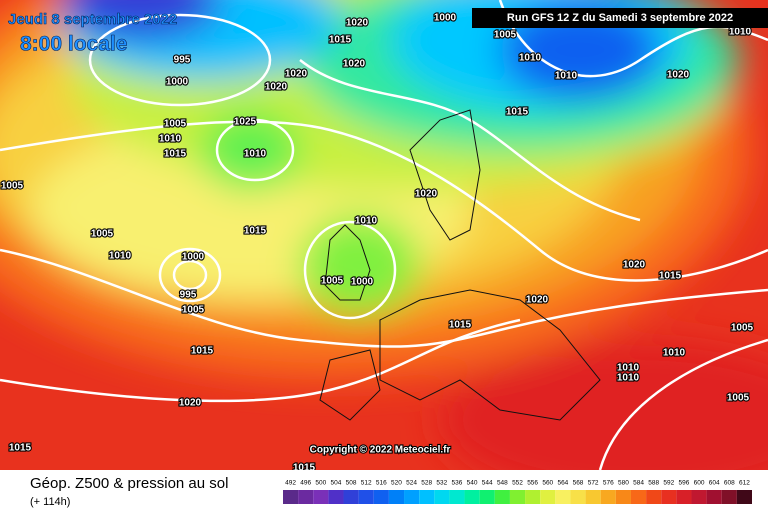 The height and width of the screenshot is (512, 768). I want to click on scale-label: 540, so click(472, 483).